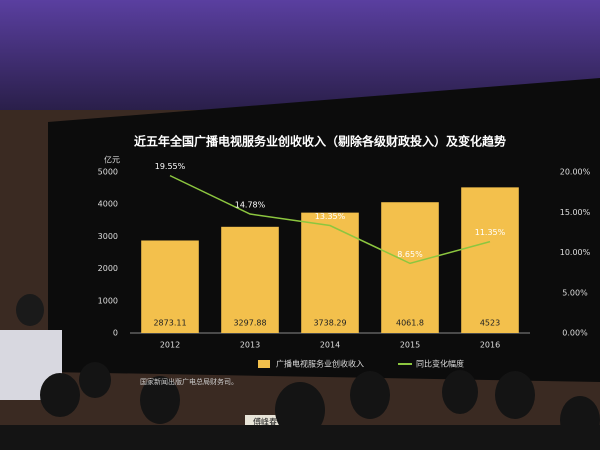 The width and height of the screenshot is (600, 450). What do you see at coordinates (250, 345) in the screenshot?
I see `x-tick-label: 2013` at bounding box center [250, 345].